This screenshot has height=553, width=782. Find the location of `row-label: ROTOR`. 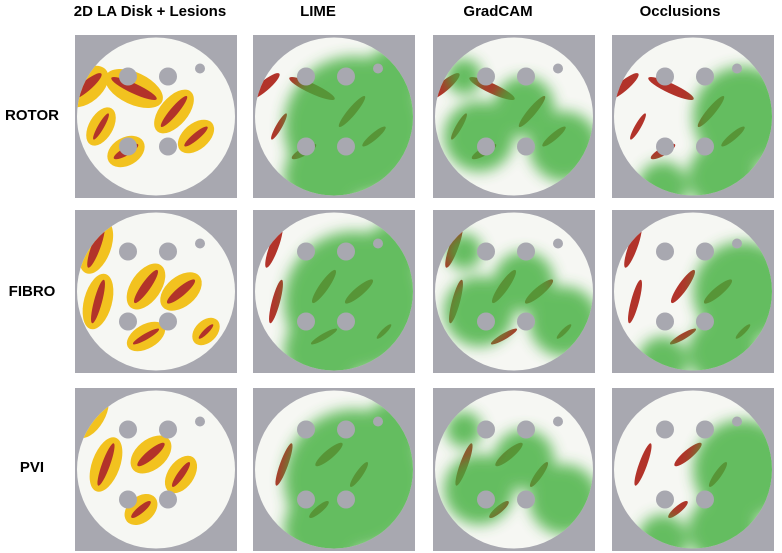

row-label: ROTOR is located at coordinates (32, 115).